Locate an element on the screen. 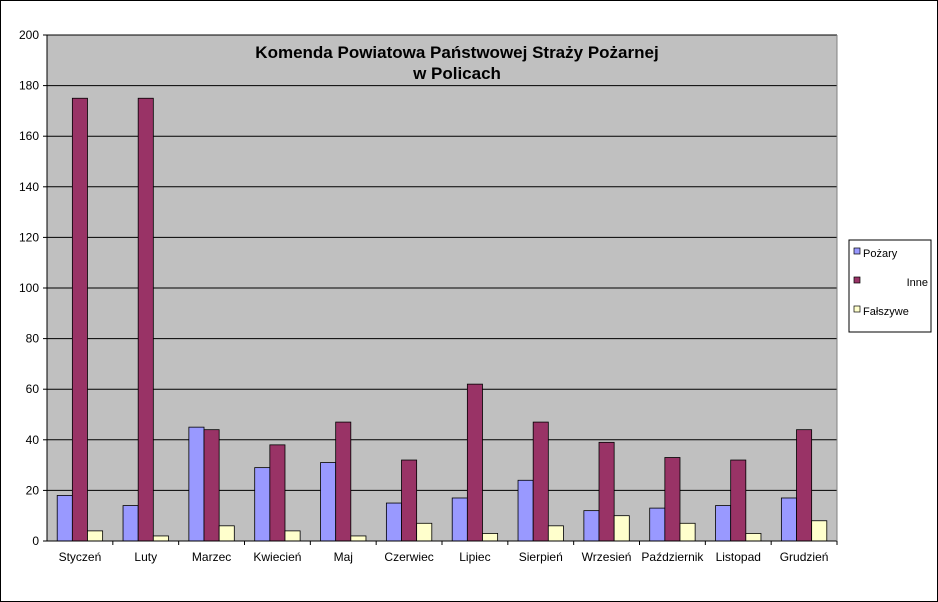 The height and width of the screenshot is (602, 938). y-tick-labels: 0 20 40 60 80 100 120 140 160 180 200 is located at coordinates (29, 288).